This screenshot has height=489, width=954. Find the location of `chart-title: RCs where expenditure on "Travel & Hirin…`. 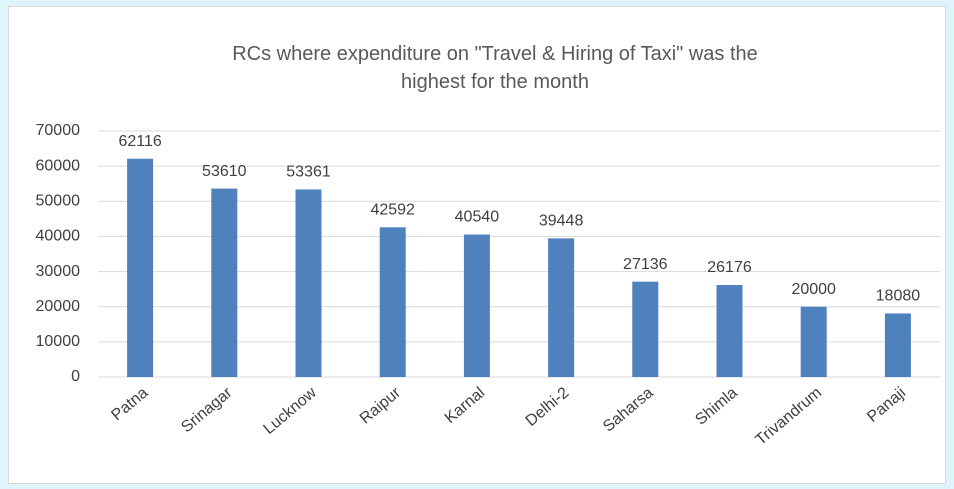

chart-title: RCs where expenditure on "Travel & Hirin… is located at coordinates (495, 68).